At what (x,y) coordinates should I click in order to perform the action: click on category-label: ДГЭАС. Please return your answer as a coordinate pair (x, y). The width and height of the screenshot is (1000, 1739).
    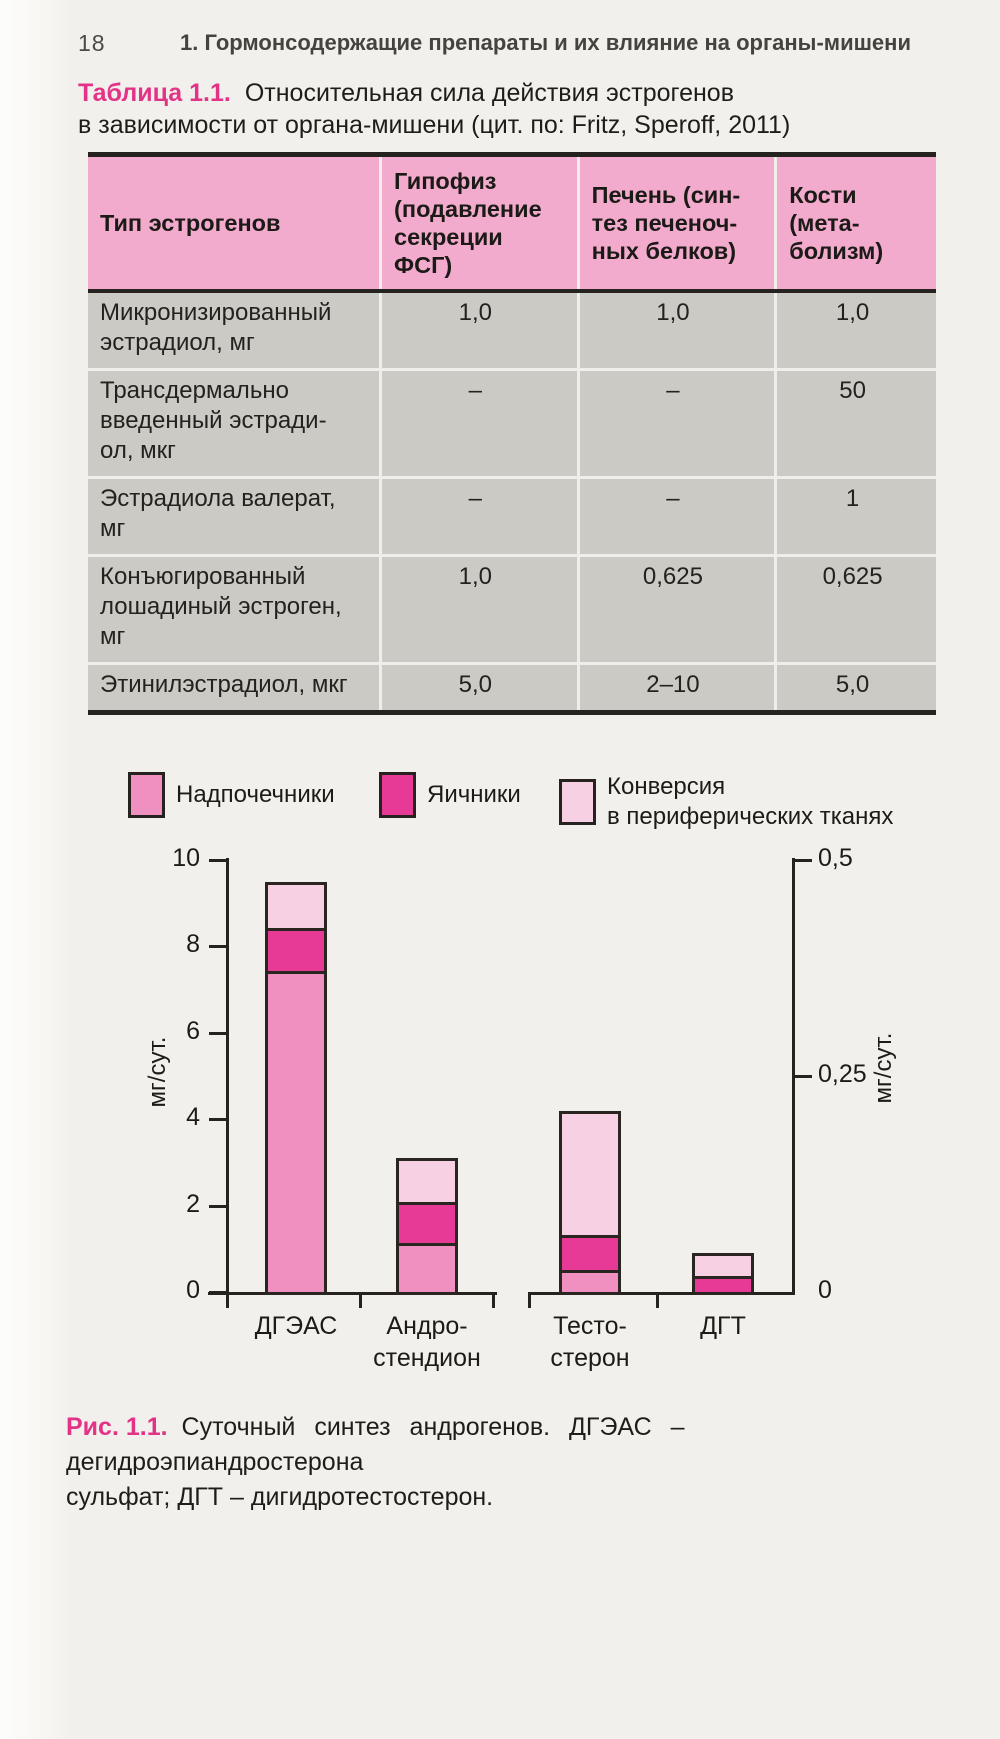
    Looking at the image, I should click on (296, 1326).